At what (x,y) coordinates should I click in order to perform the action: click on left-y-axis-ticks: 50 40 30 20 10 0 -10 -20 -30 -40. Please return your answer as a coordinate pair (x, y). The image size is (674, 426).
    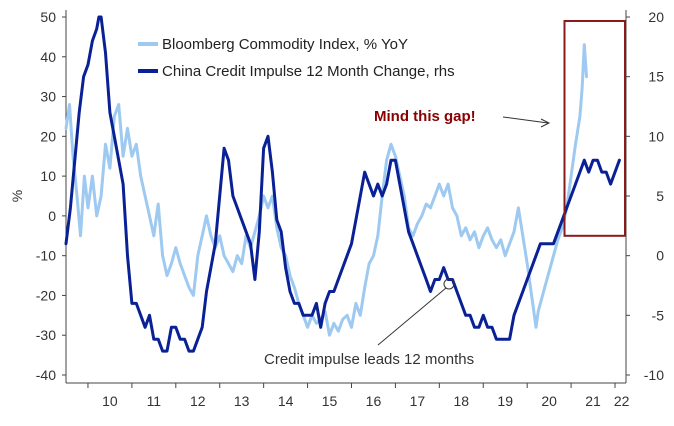
    Looking at the image, I should click on (51, 196).